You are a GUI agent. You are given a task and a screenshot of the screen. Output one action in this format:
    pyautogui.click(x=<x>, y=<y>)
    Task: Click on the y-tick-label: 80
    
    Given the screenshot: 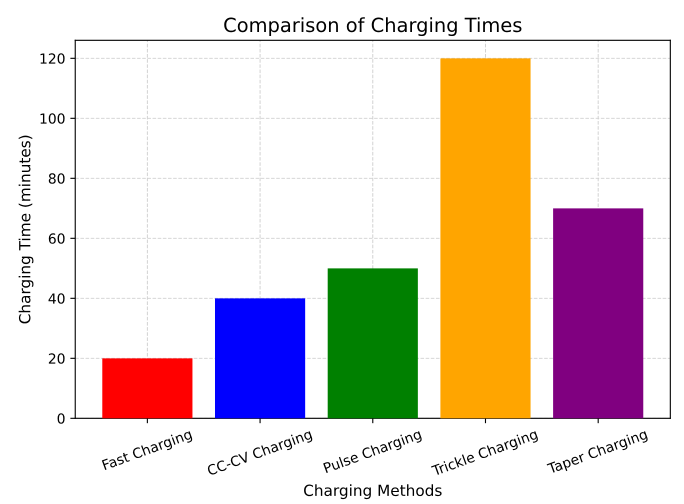 What is the action you would take?
    pyautogui.click(x=56, y=178)
    